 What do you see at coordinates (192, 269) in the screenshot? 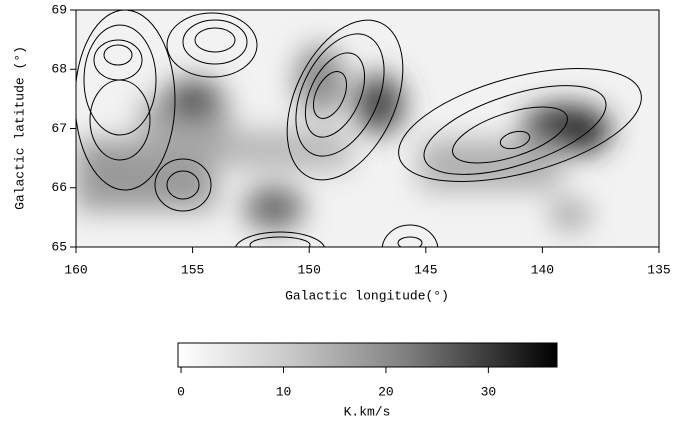
I see `x-tick-label: 155` at bounding box center [192, 269].